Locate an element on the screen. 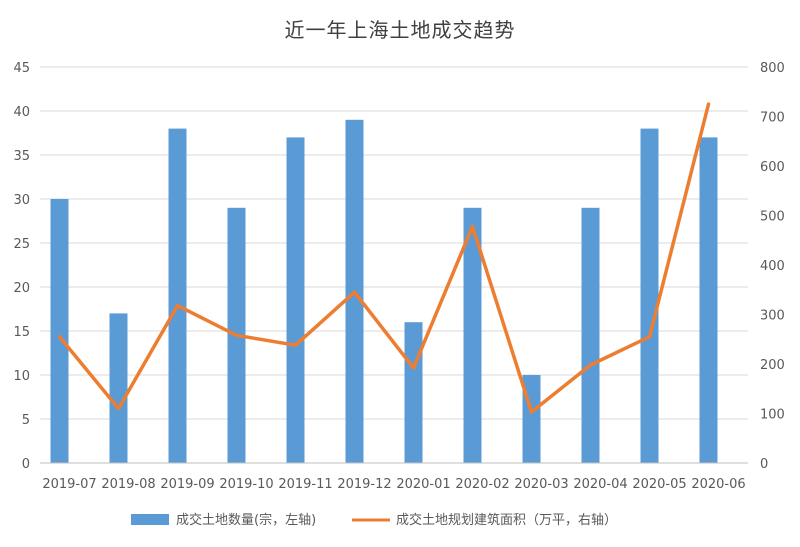 The image size is (800, 547). right-tick-label: 500 is located at coordinates (772, 217).